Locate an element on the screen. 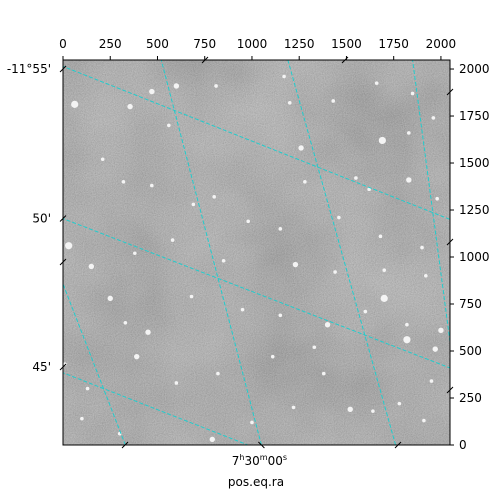 This screenshot has height=500, width=500. top-x-tick-label: 1500 is located at coordinates (346, 44).